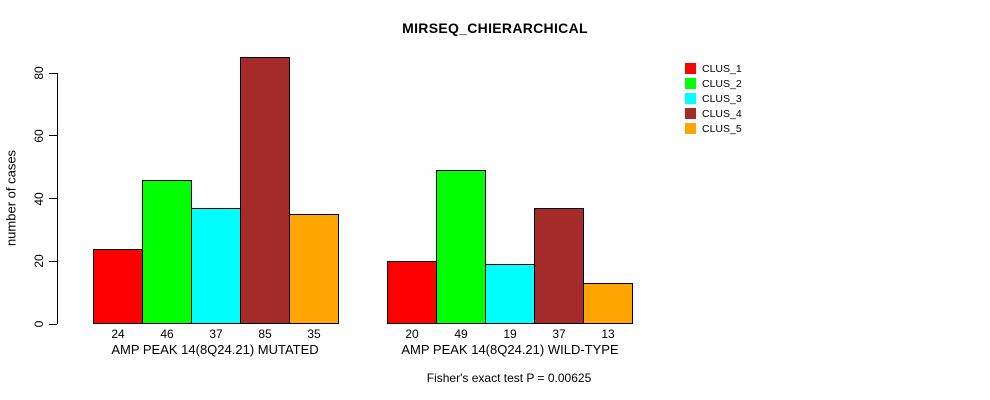 Image resolution: width=990 pixels, height=400 pixels. I want to click on bar-value-label: 85, so click(265, 334).